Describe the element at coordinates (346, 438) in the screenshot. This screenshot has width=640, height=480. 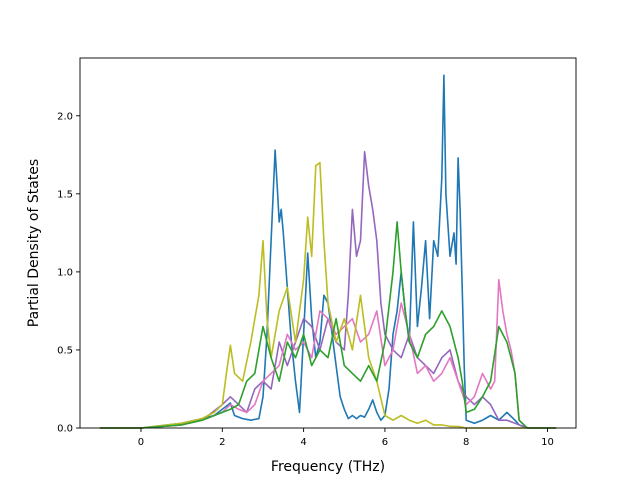
I see `x-axis-ticks: 0 2 4 6 8 10` at that location.